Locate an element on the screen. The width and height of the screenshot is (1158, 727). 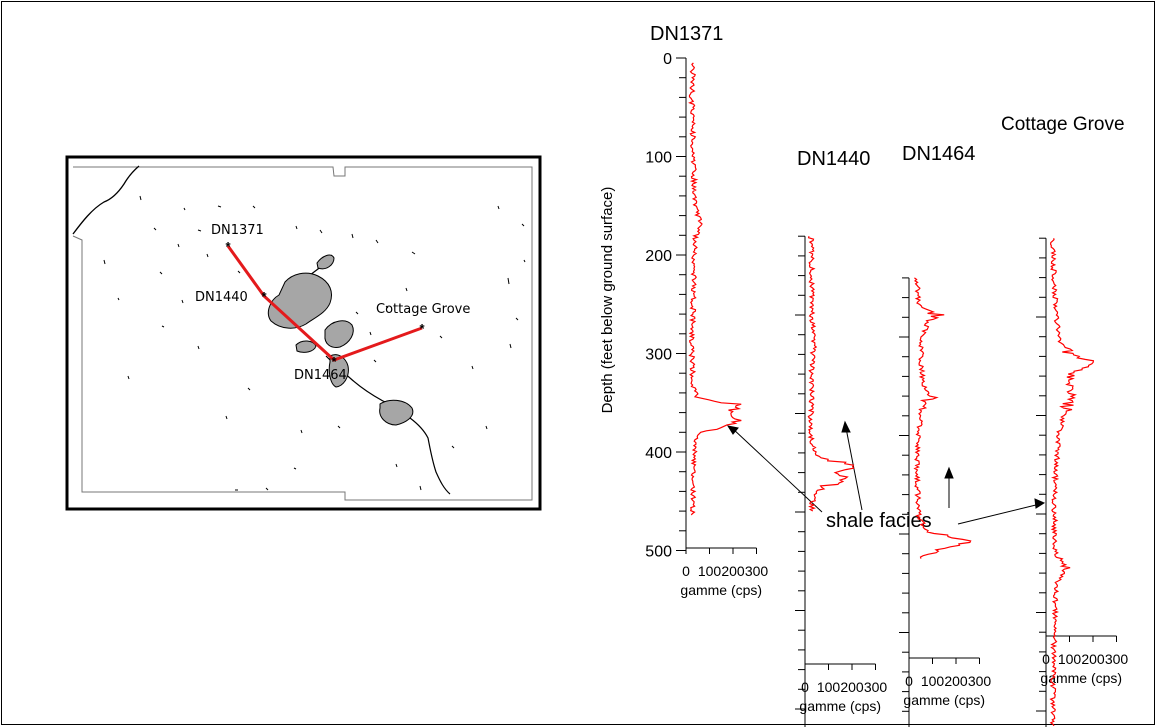
panel-title-dn1464: DN1464 is located at coordinates (938, 154).